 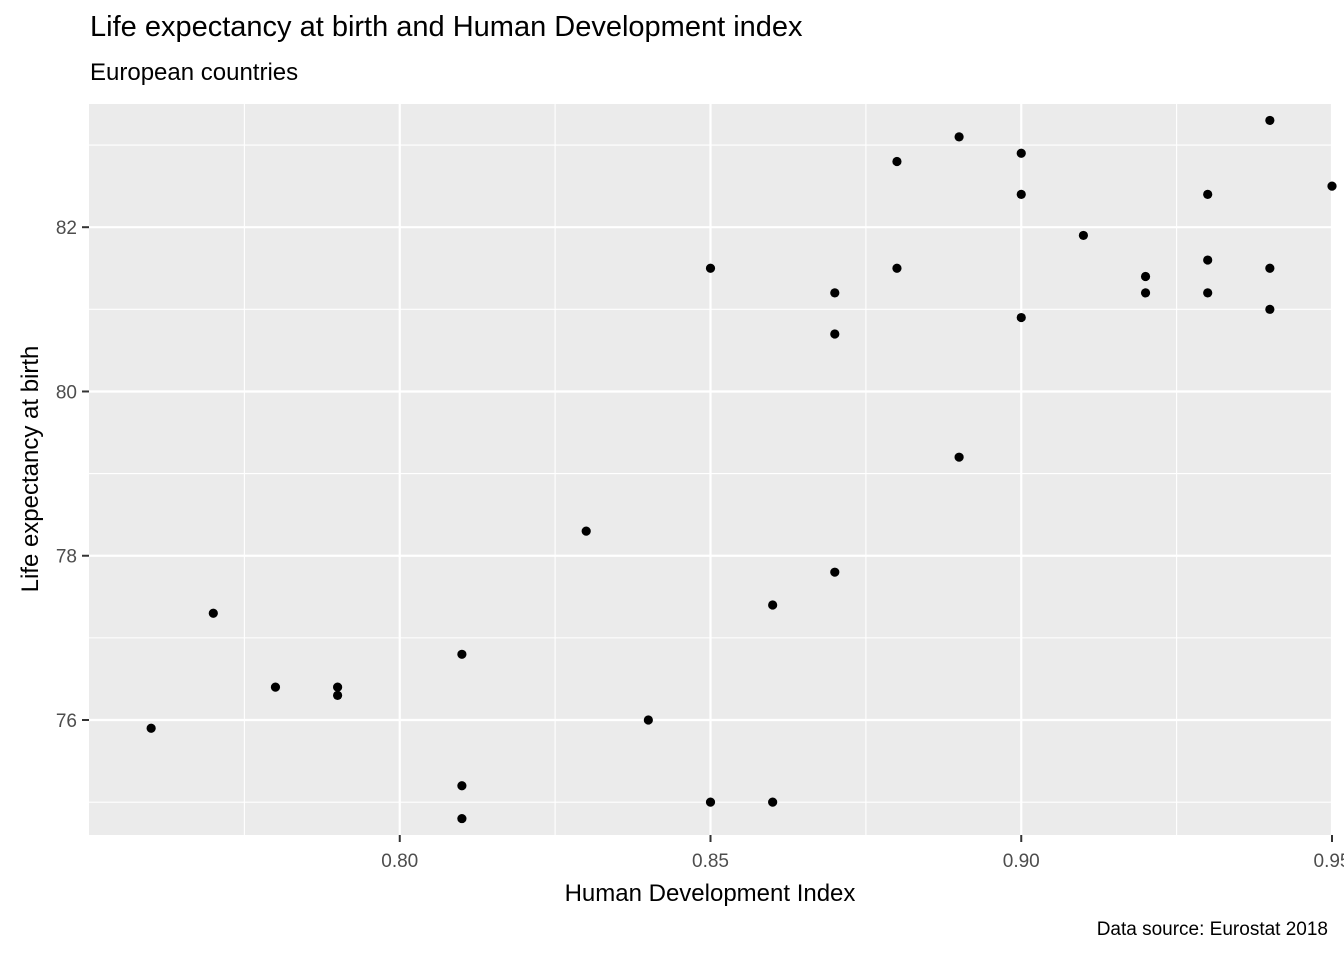 What do you see at coordinates (30, 469) in the screenshot?
I see `y-axis-title: Life expectancy at birth` at bounding box center [30, 469].